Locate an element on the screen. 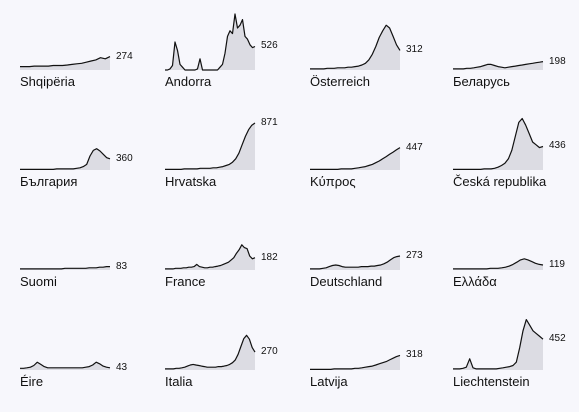  panel-7: 436 Česká republika is located at coordinates (516, 162).